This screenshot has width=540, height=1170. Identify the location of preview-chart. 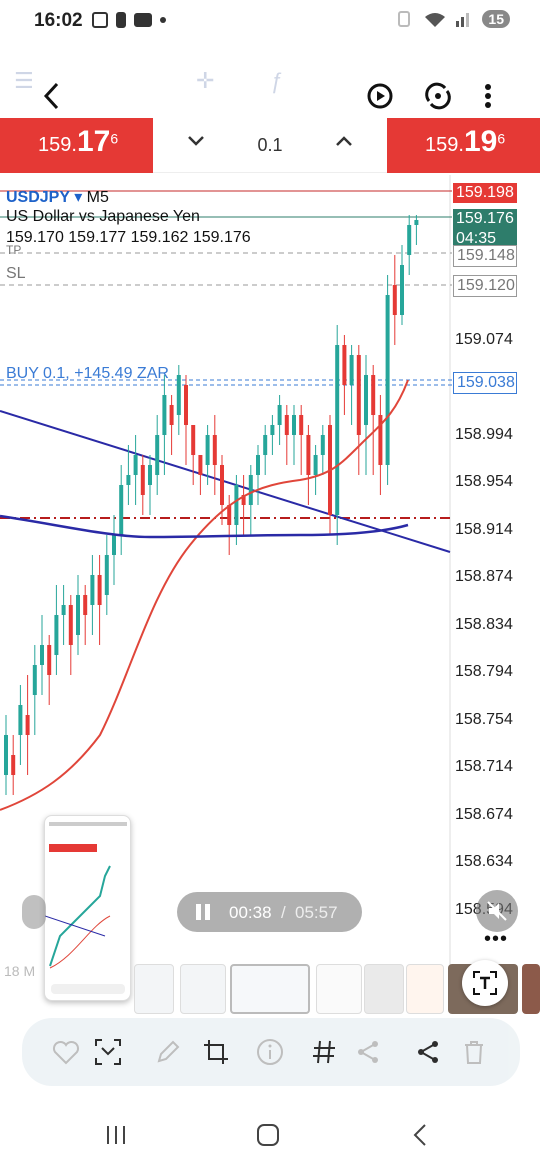
(78, 917).